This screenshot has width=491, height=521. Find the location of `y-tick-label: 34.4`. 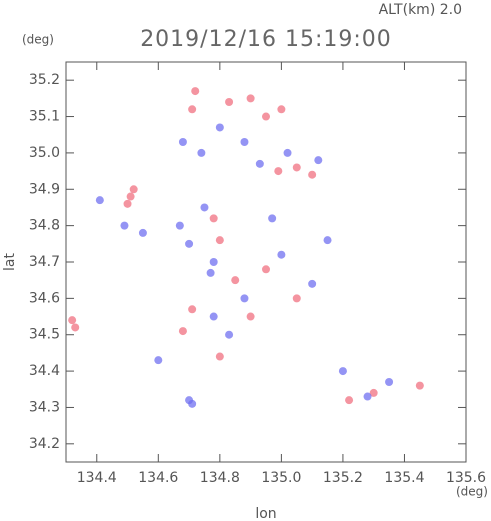

y-tick-label: 34.4 is located at coordinates (44, 371).